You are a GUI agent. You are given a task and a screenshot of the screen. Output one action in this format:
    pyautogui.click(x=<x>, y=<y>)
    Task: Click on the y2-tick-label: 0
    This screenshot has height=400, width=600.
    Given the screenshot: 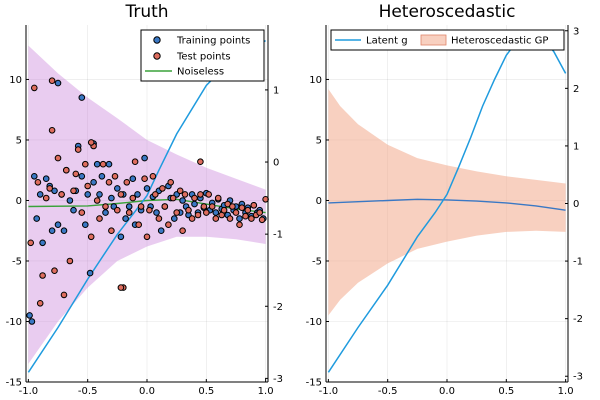 What is the action you would take?
    pyautogui.click(x=576, y=204)
    